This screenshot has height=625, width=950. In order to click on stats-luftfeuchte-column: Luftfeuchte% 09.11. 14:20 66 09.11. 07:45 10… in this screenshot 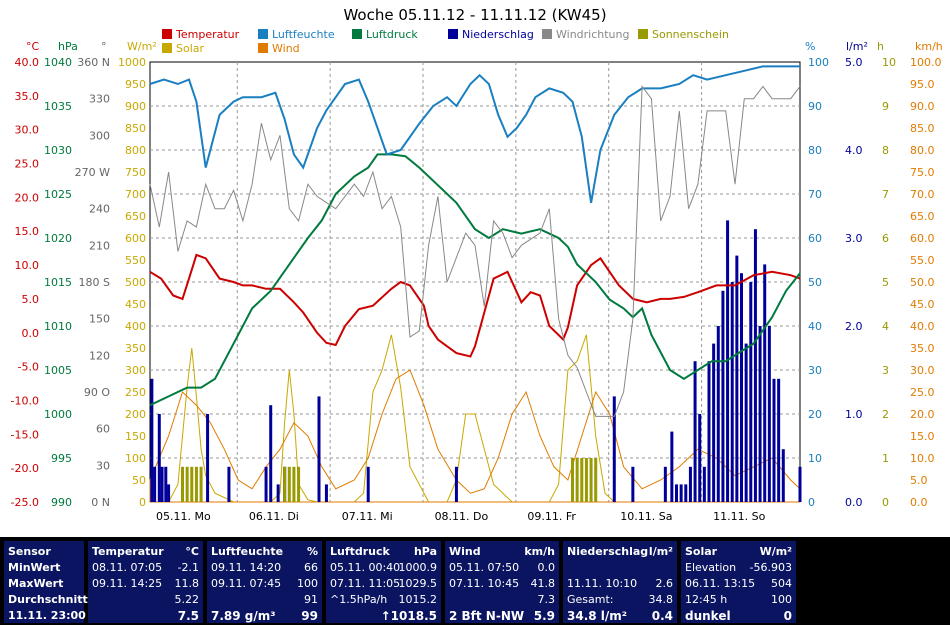, I will do `click(264, 582)`.